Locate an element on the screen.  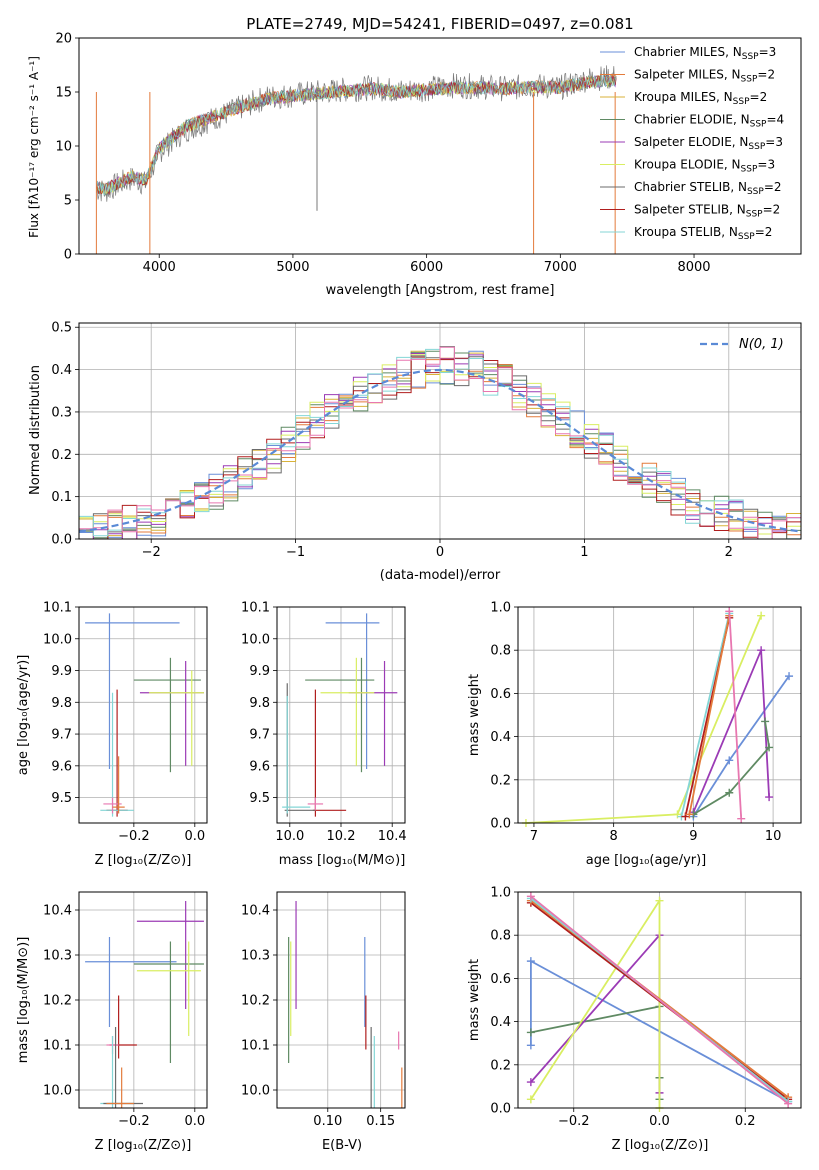
weight-marker-salpeter_miles is located at coordinates (689, 814).